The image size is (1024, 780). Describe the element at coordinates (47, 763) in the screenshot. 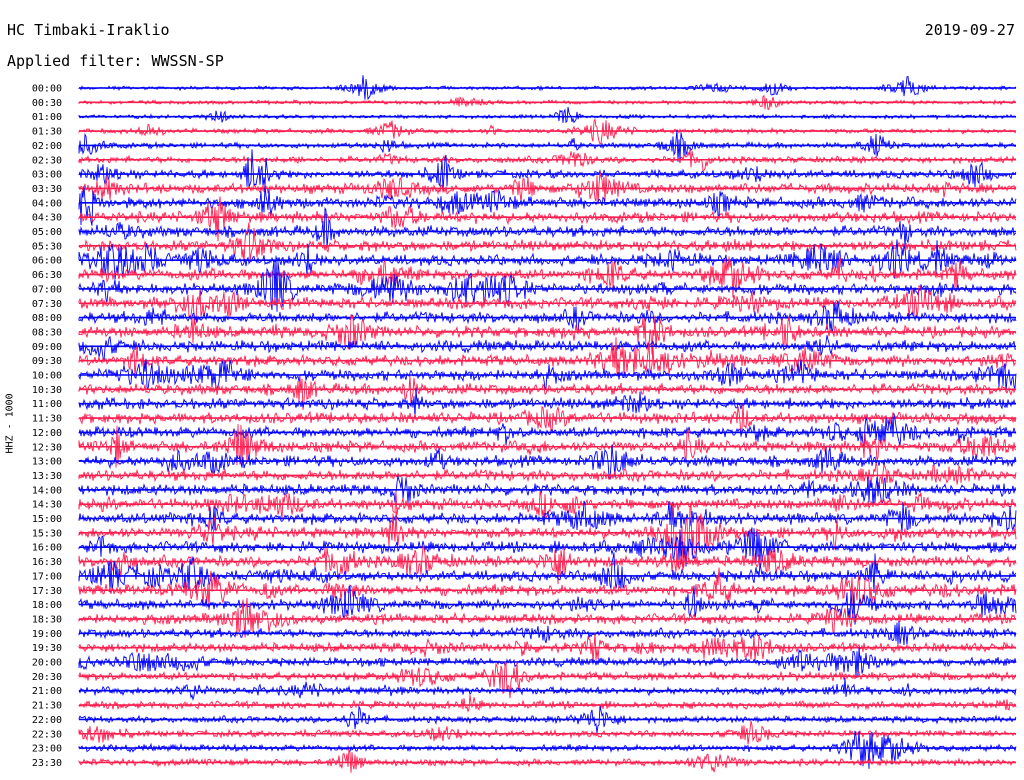

I see `trace-label: 23:30` at that location.